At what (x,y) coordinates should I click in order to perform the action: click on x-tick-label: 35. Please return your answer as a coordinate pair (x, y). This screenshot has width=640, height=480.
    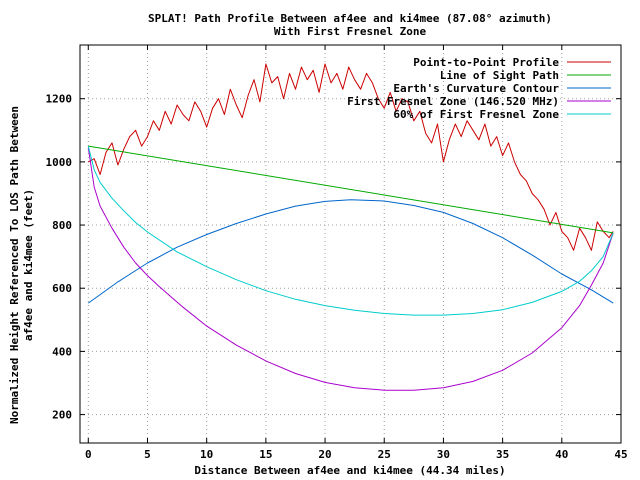
    Looking at the image, I should click on (502, 454).